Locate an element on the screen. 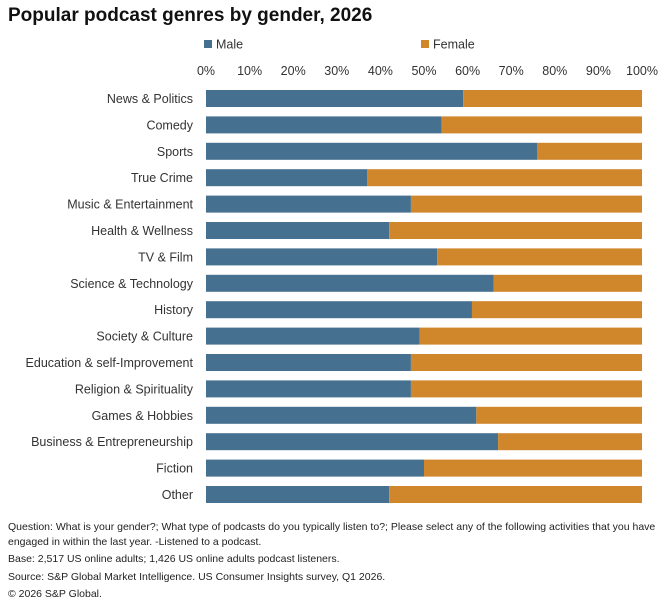 The width and height of the screenshot is (667, 605). legend-label-female: Female is located at coordinates (454, 45).